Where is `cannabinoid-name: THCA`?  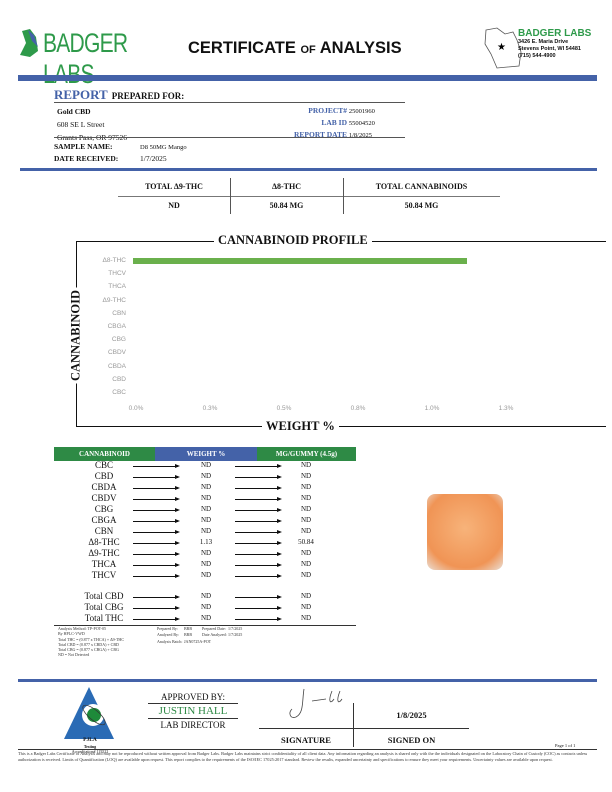
cannabinoid-name: THCA is located at coordinates (104, 563).